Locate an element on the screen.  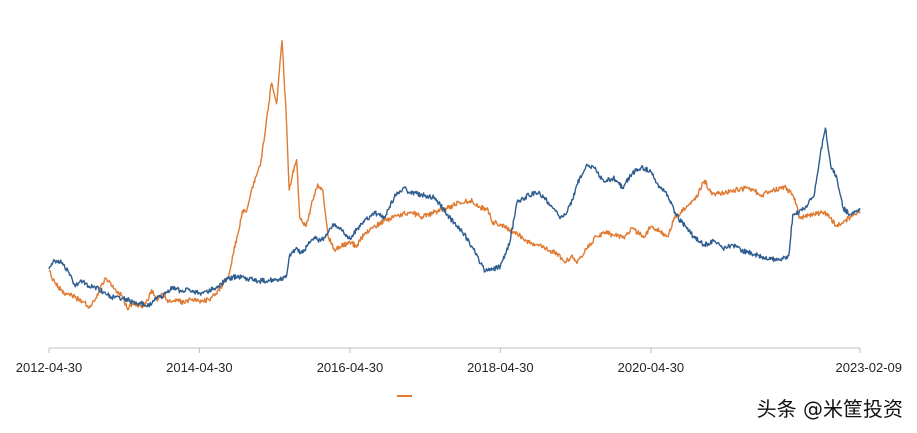
x-tick-label: 2018-04-30 is located at coordinates (500, 367).